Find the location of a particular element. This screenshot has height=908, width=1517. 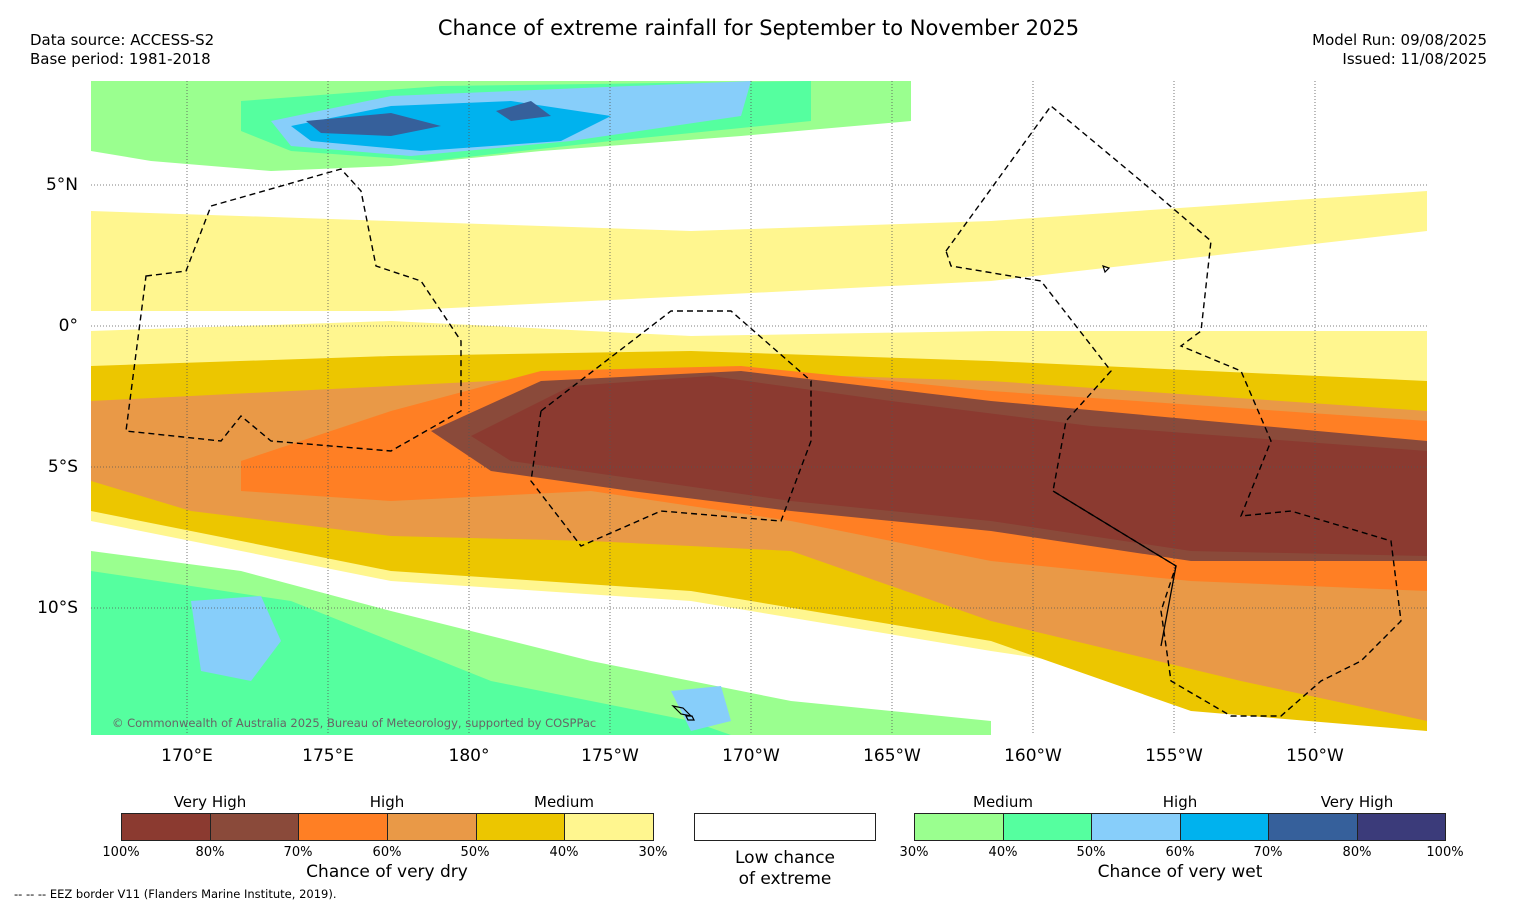

wet-caption: Chance of very wet is located at coordinates (1180, 872).